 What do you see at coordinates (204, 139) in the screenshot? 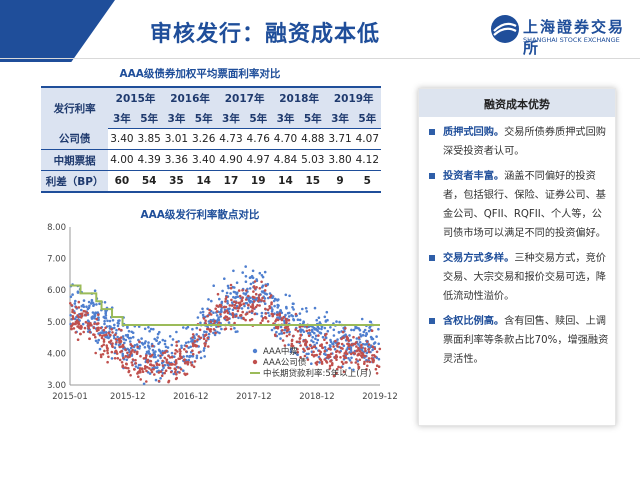
I see `table-cell: 3.26` at bounding box center [204, 139].